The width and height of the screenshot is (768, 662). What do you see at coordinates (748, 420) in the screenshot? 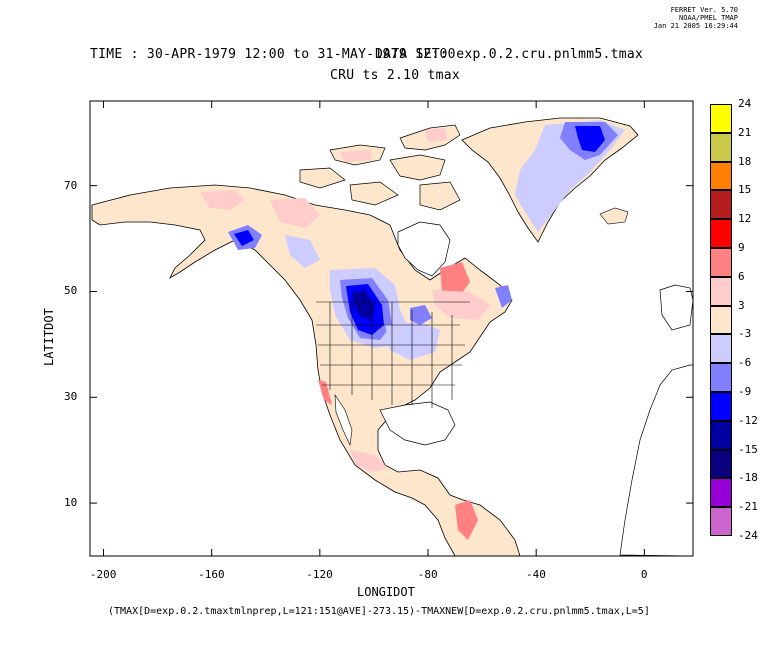
I see `colorbar-level-label: -12` at bounding box center [748, 420].